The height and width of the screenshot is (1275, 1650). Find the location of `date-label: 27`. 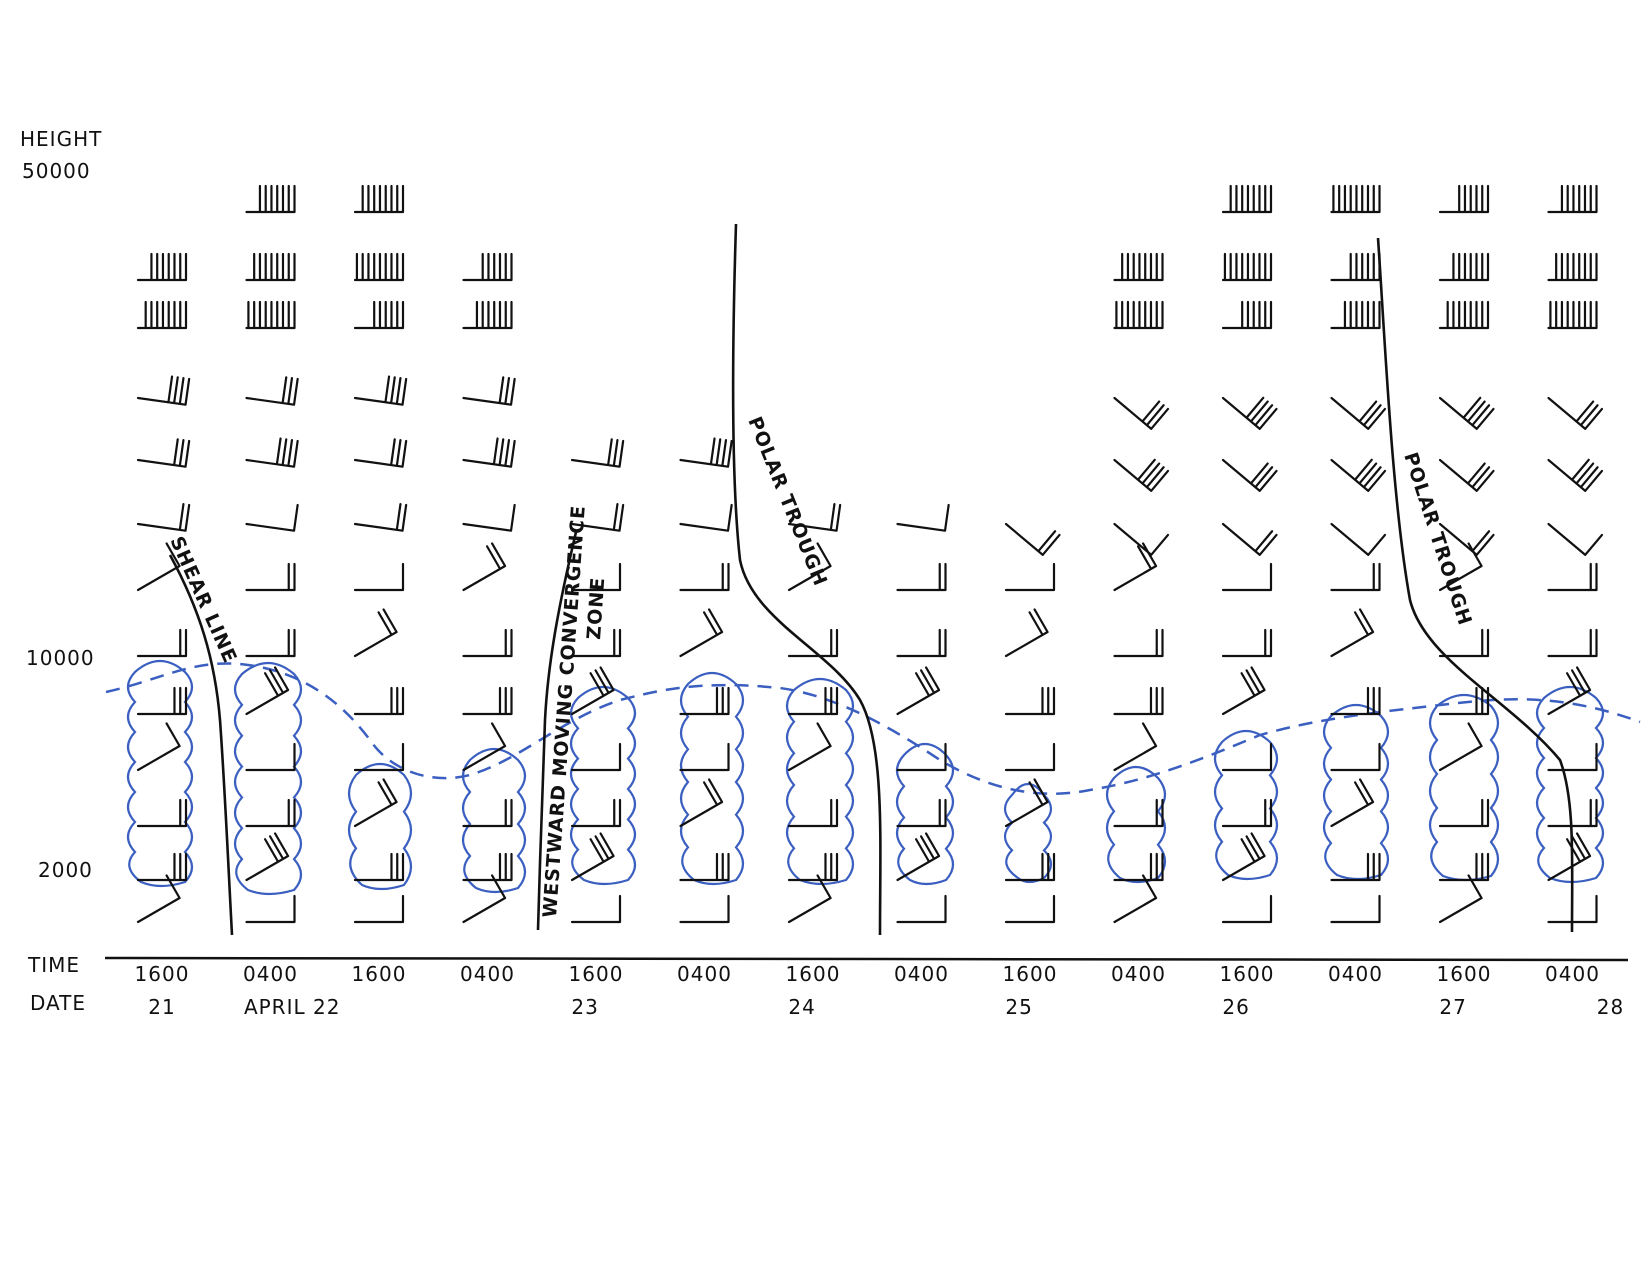

date-label: 27 is located at coordinates (1452, 1007).